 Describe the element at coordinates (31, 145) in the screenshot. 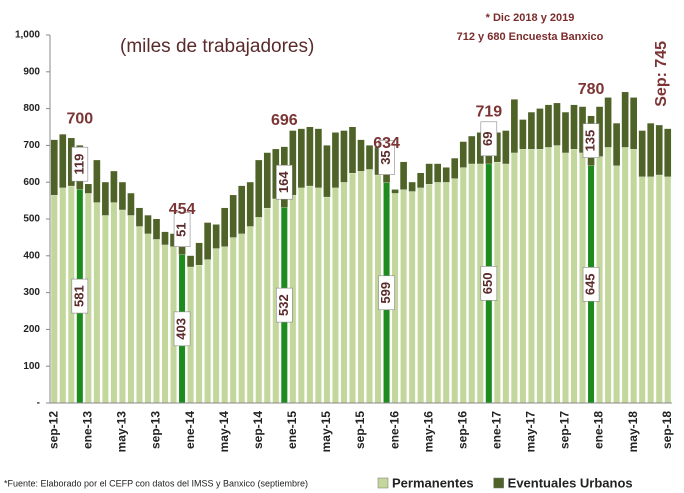

I see `y-tick-label: 700` at that location.